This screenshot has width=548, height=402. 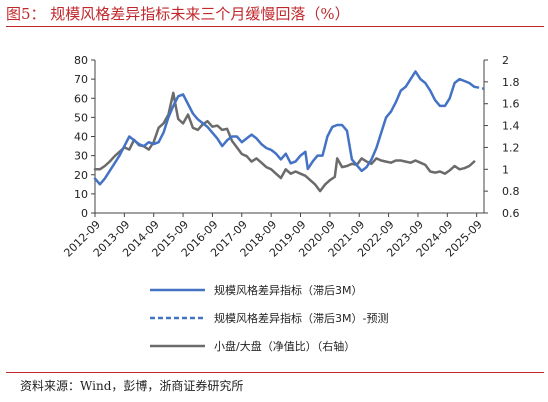 I want to click on y-left-tick-label: 70, so click(x=81, y=79).